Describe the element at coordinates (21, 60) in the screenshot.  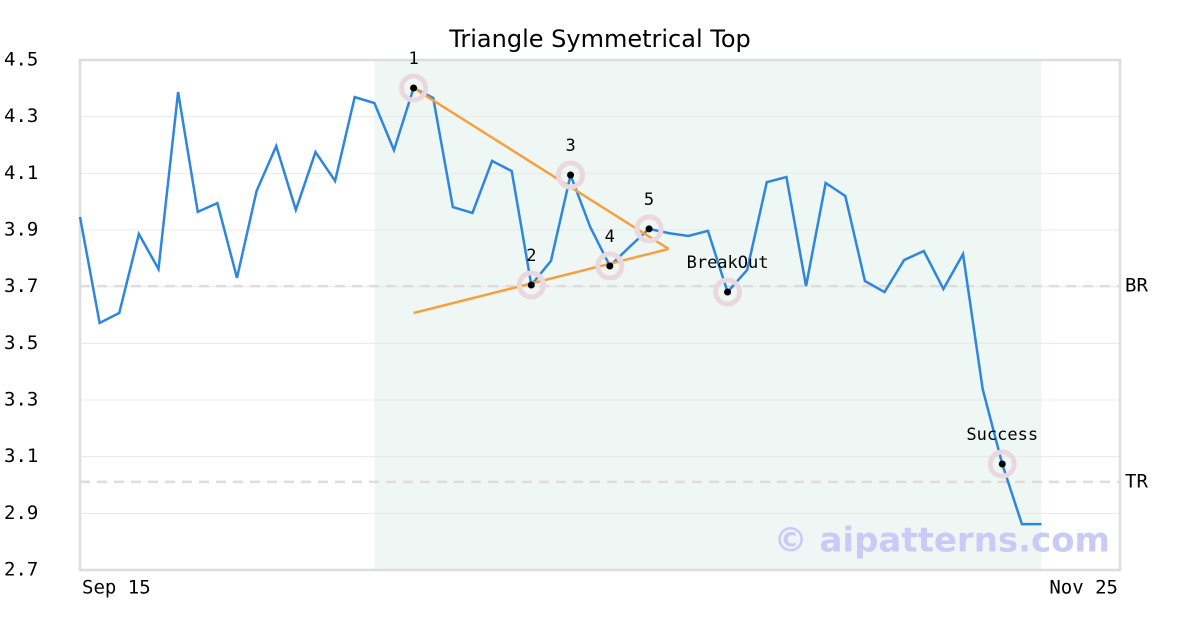
I see `y-tick-label: 4.5` at that location.